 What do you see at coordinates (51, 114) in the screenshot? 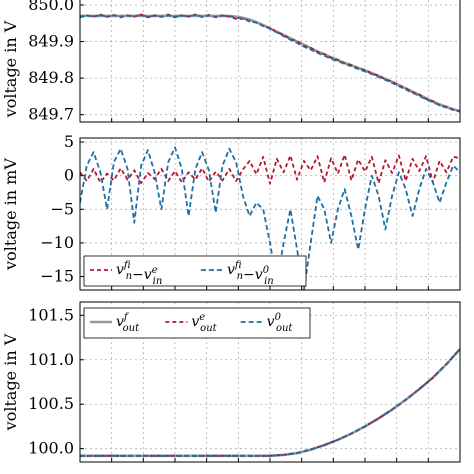
I see `y-tick-label: 849.7` at bounding box center [51, 114].